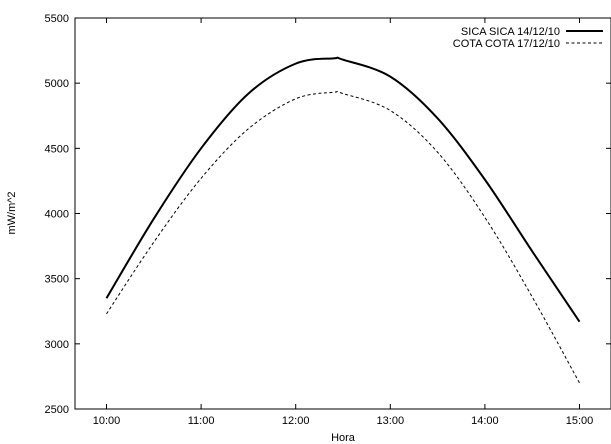 The width and height of the screenshot is (611, 444). Describe the element at coordinates (12, 212) in the screenshot. I see `y-axis-title: mW/m^2` at that location.